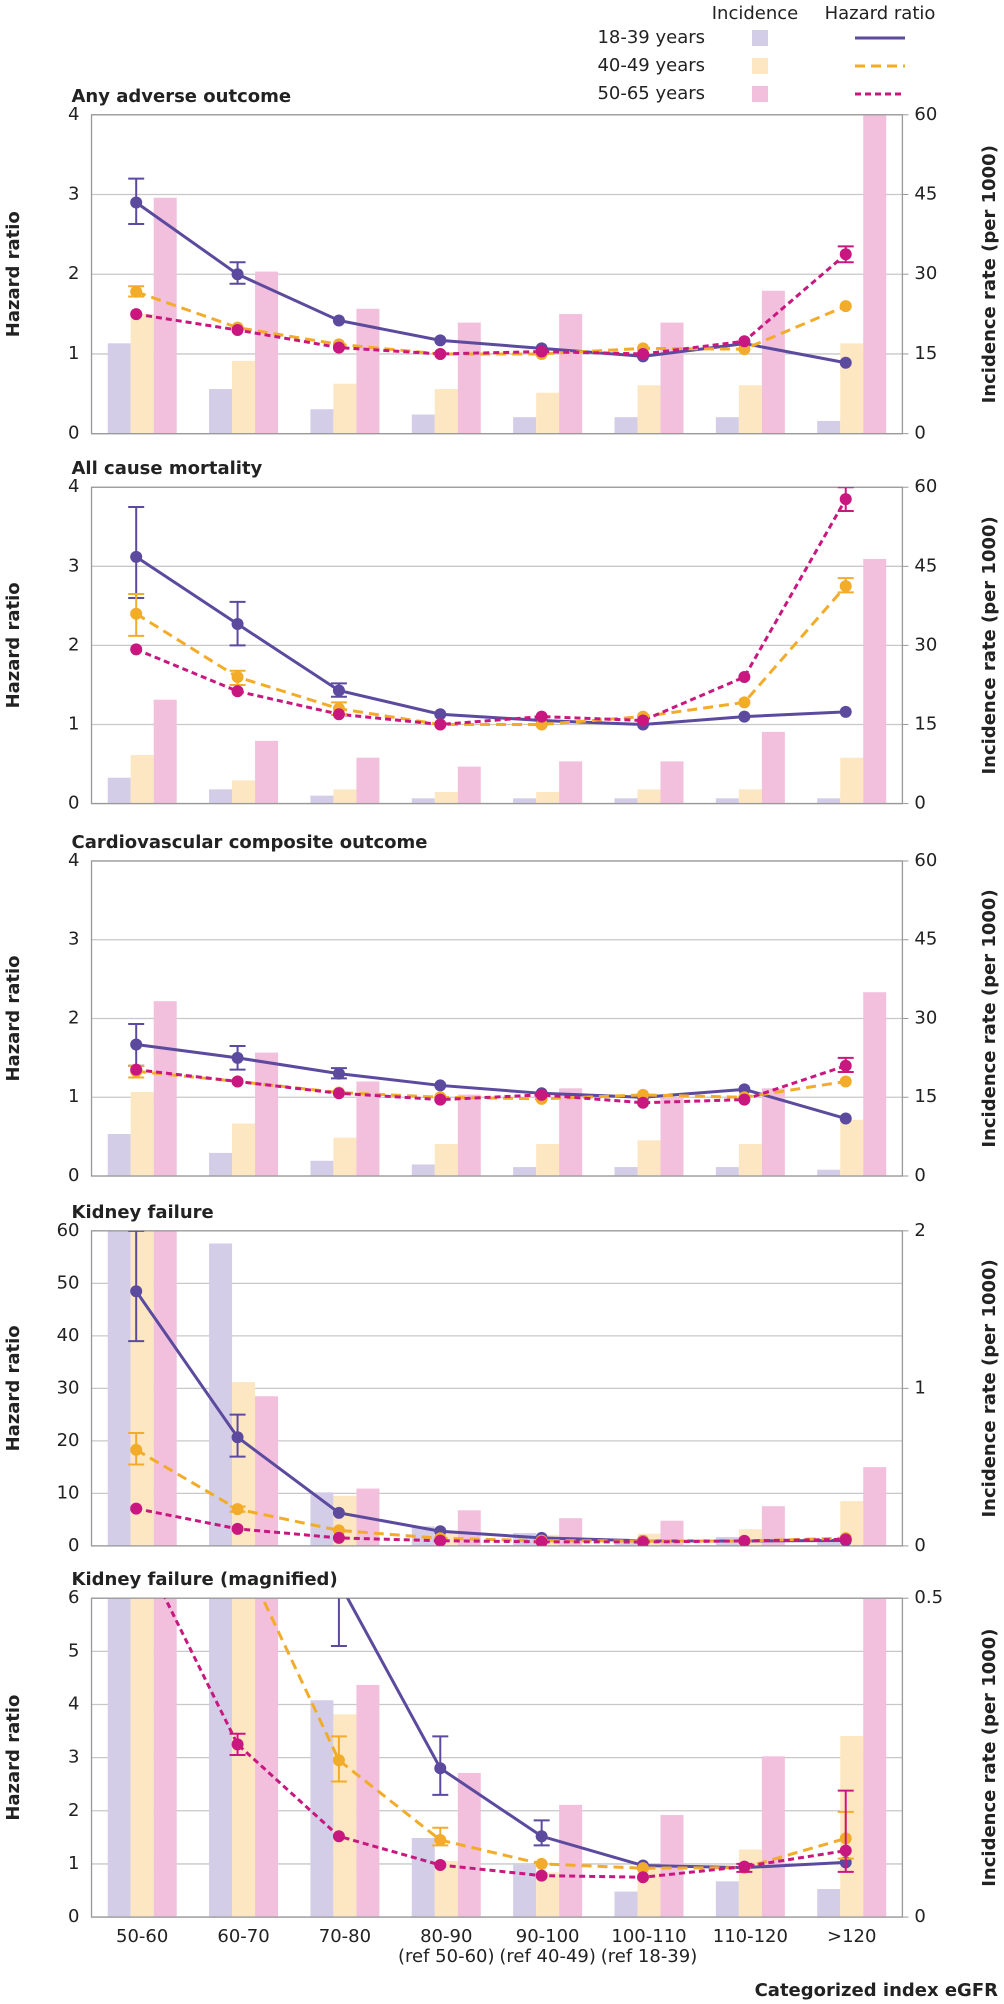 The width and height of the screenshot is (1004, 2004). I want to click on y-tick-label: 10, so click(68, 1492).